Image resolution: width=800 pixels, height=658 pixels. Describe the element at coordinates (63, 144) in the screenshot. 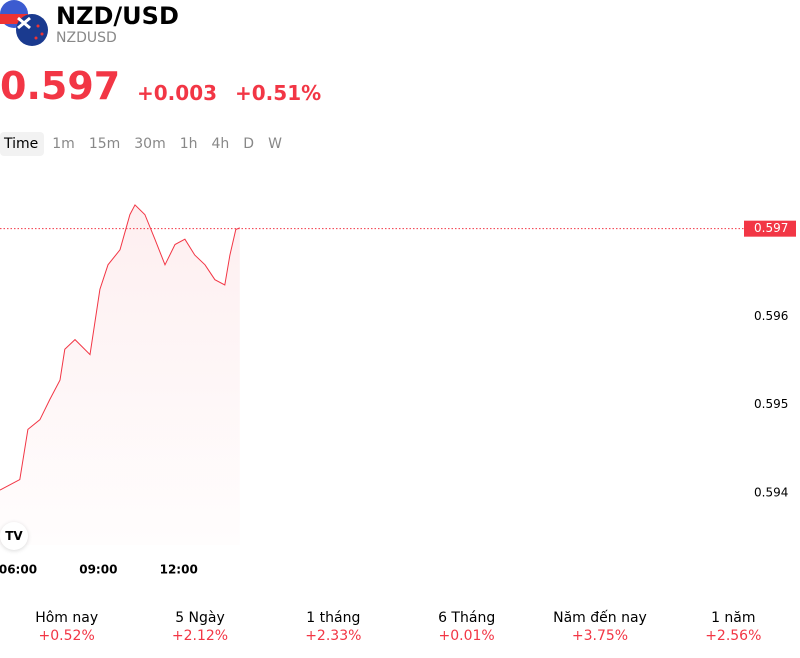

I see `interval-button: 1m` at that location.